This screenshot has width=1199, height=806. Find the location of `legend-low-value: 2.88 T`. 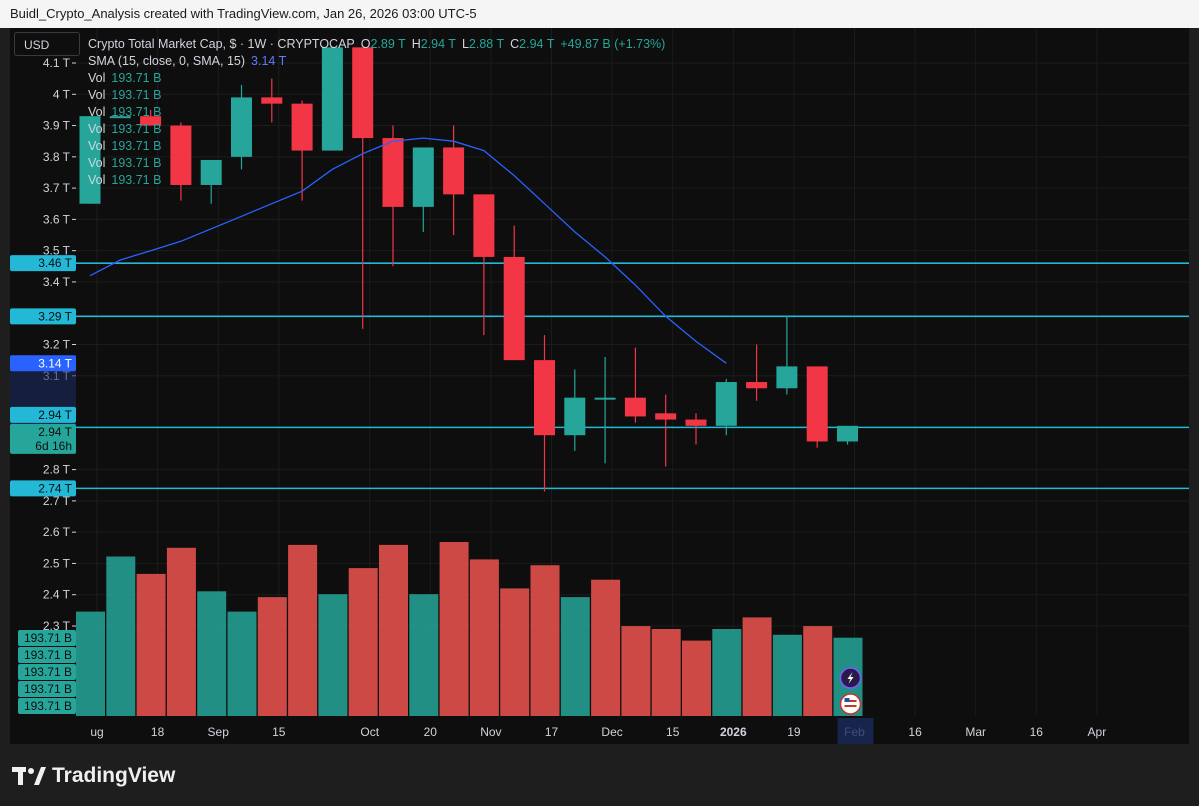

legend-low-value: 2.88 T is located at coordinates (486, 44).